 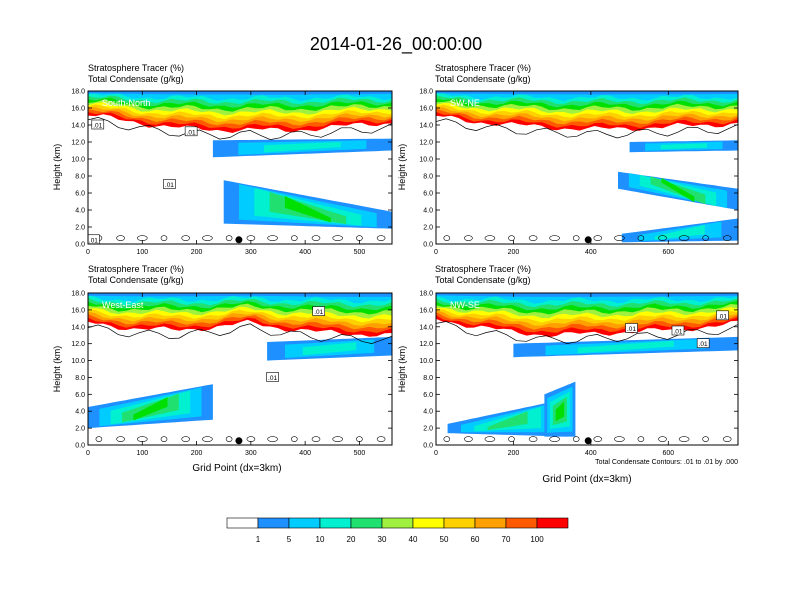 What do you see at coordinates (351, 539) in the screenshot?
I see `colorbar-label: 20` at bounding box center [351, 539].